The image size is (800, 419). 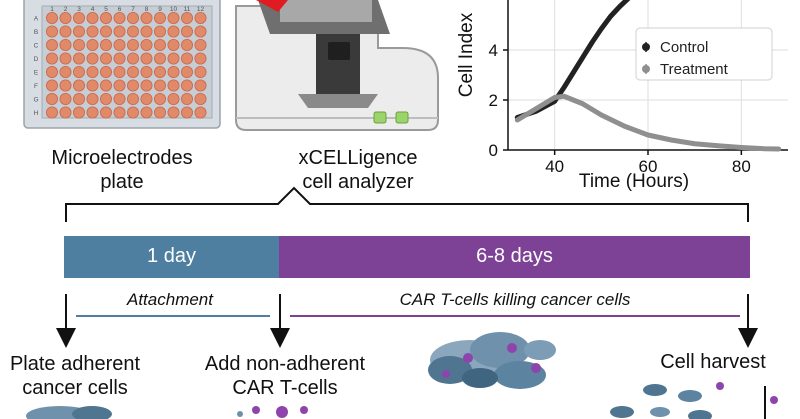 What do you see at coordinates (648, 166) in the screenshot?
I see `x-tick-label: 60` at bounding box center [648, 166].